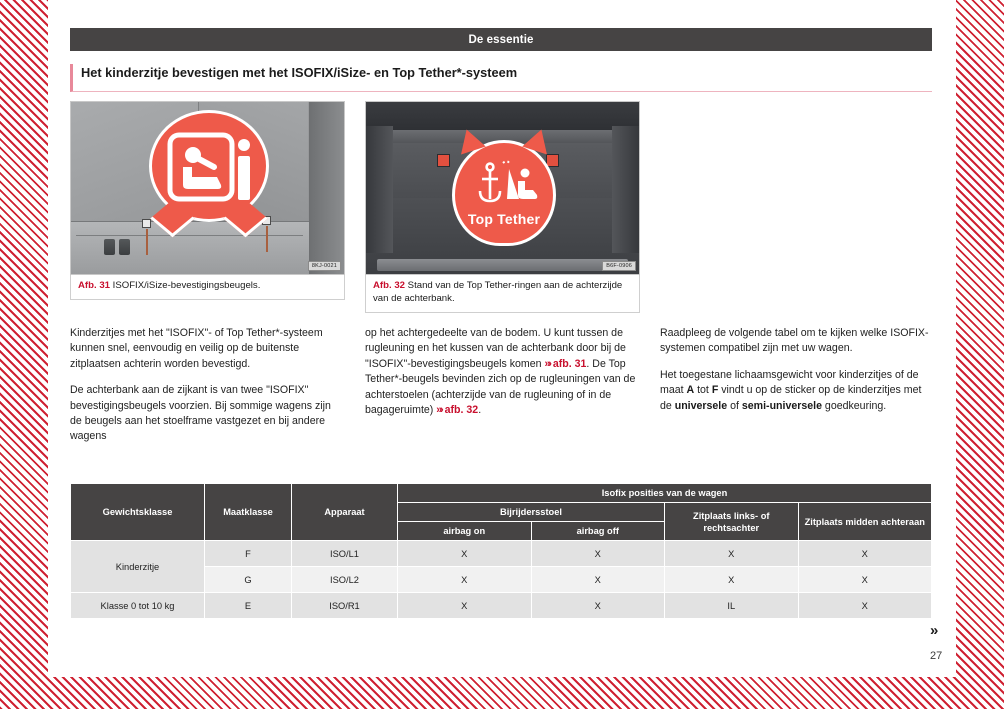 The width and height of the screenshot is (1004, 709). Describe the element at coordinates (597, 553) in the screenshot. I see `cell-airbag-off-r1: X` at that location.